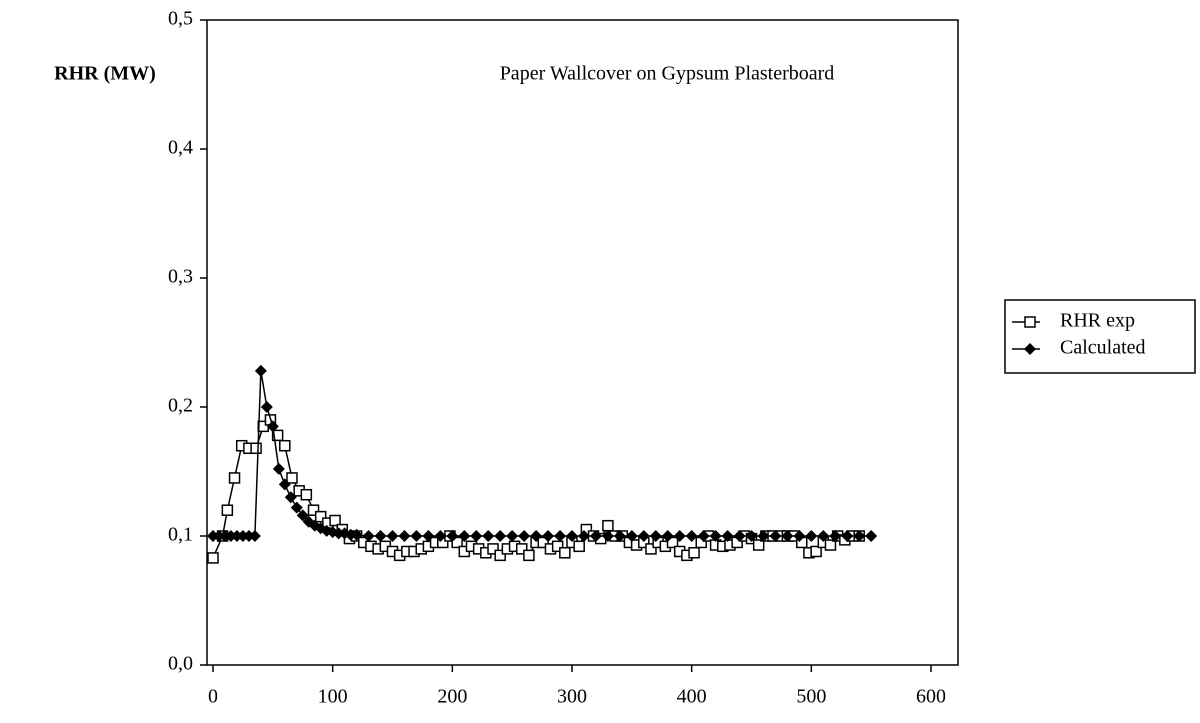 The width and height of the screenshot is (1200, 723). Describe the element at coordinates (180, 19) in the screenshot. I see `y-tick-label: 0,5` at that location.